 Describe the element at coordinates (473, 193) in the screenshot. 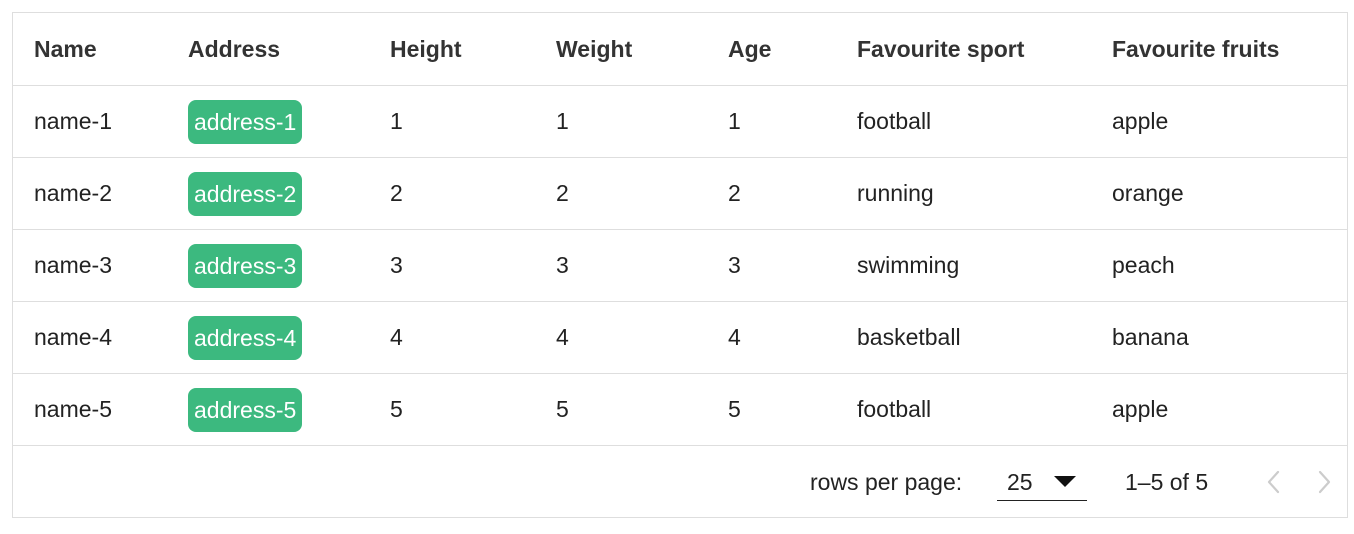

I see `cell-height: 2` at that location.